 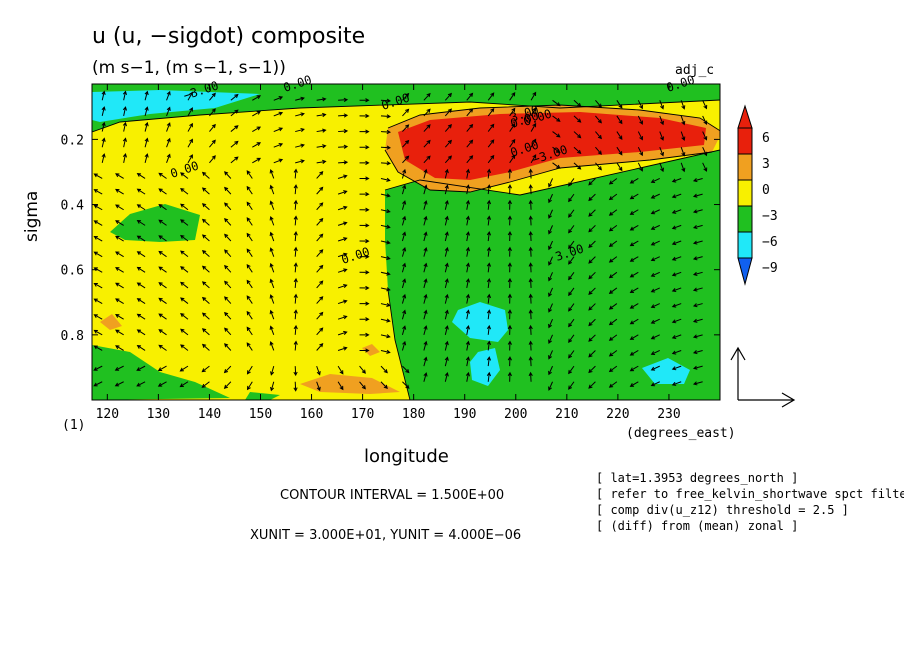 I want to click on orange-region-bottom, so click(x=350, y=384).